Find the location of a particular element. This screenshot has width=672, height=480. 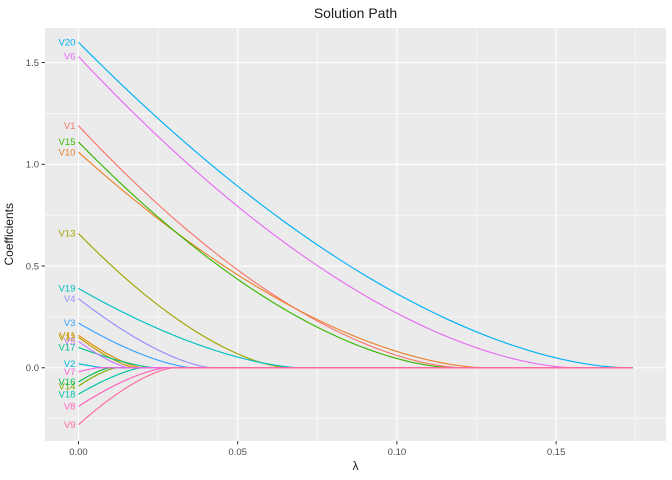

series-label-V10: V10 is located at coordinates (67, 152).